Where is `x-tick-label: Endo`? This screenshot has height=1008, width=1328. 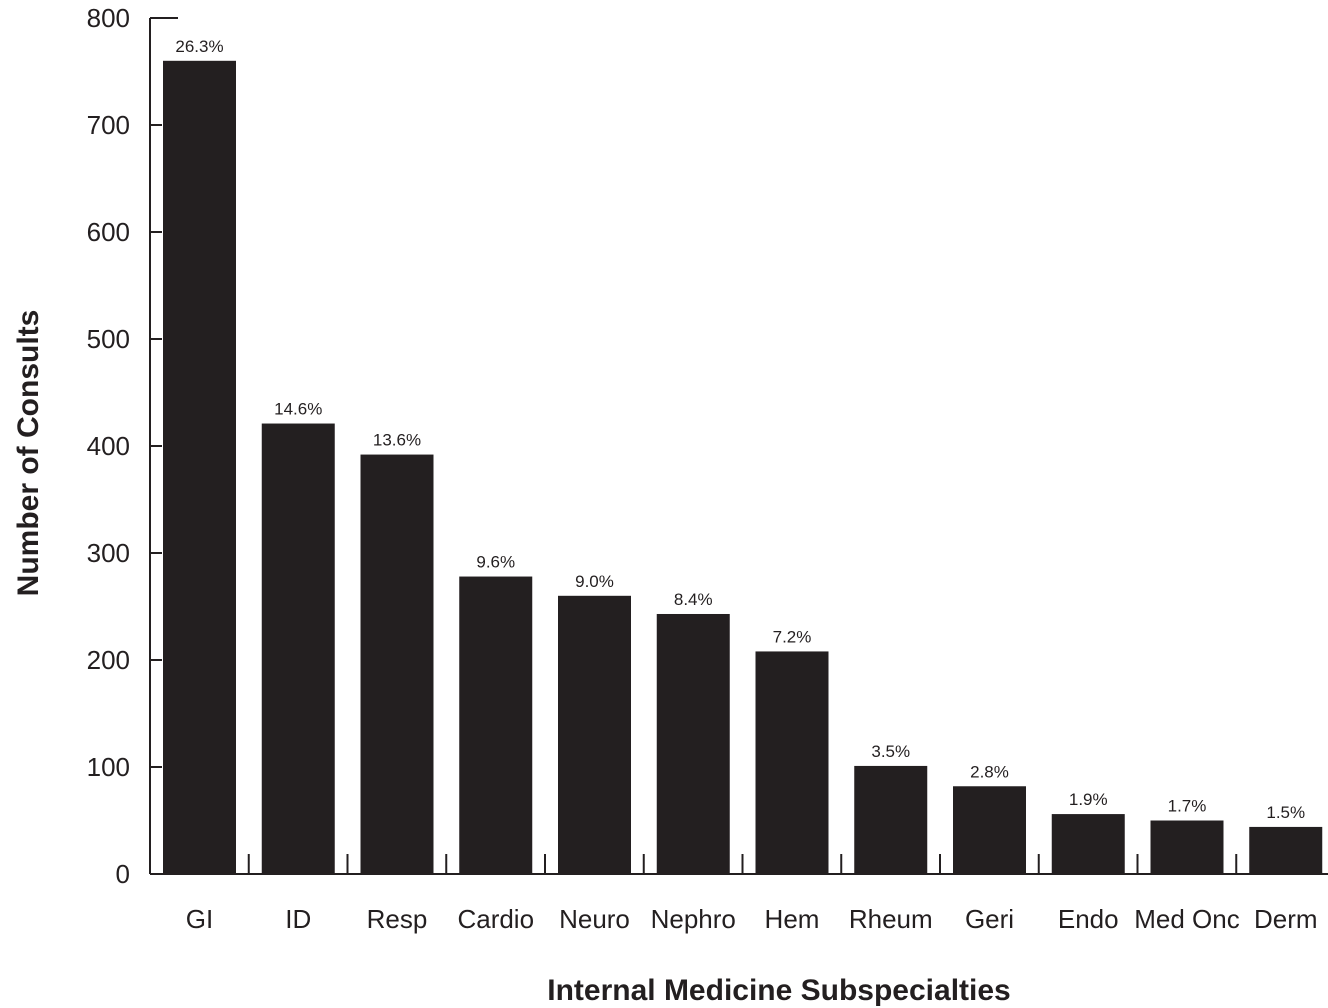 x-tick-label: Endo is located at coordinates (1088, 919).